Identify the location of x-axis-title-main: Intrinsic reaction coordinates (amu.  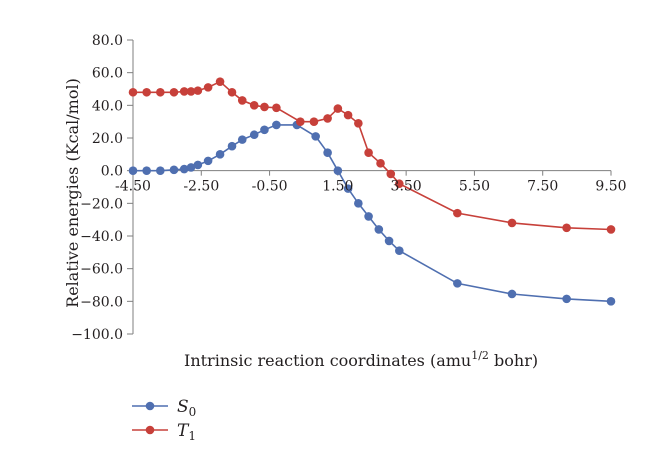
(327, 360).